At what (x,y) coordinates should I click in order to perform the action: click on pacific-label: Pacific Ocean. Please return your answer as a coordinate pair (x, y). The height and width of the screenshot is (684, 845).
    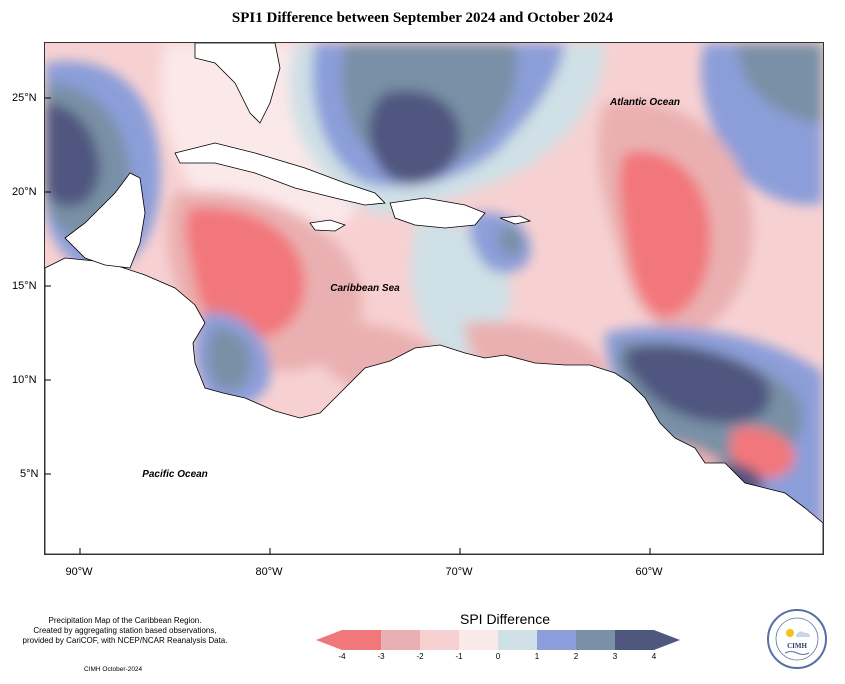
    Looking at the image, I should click on (175, 474).